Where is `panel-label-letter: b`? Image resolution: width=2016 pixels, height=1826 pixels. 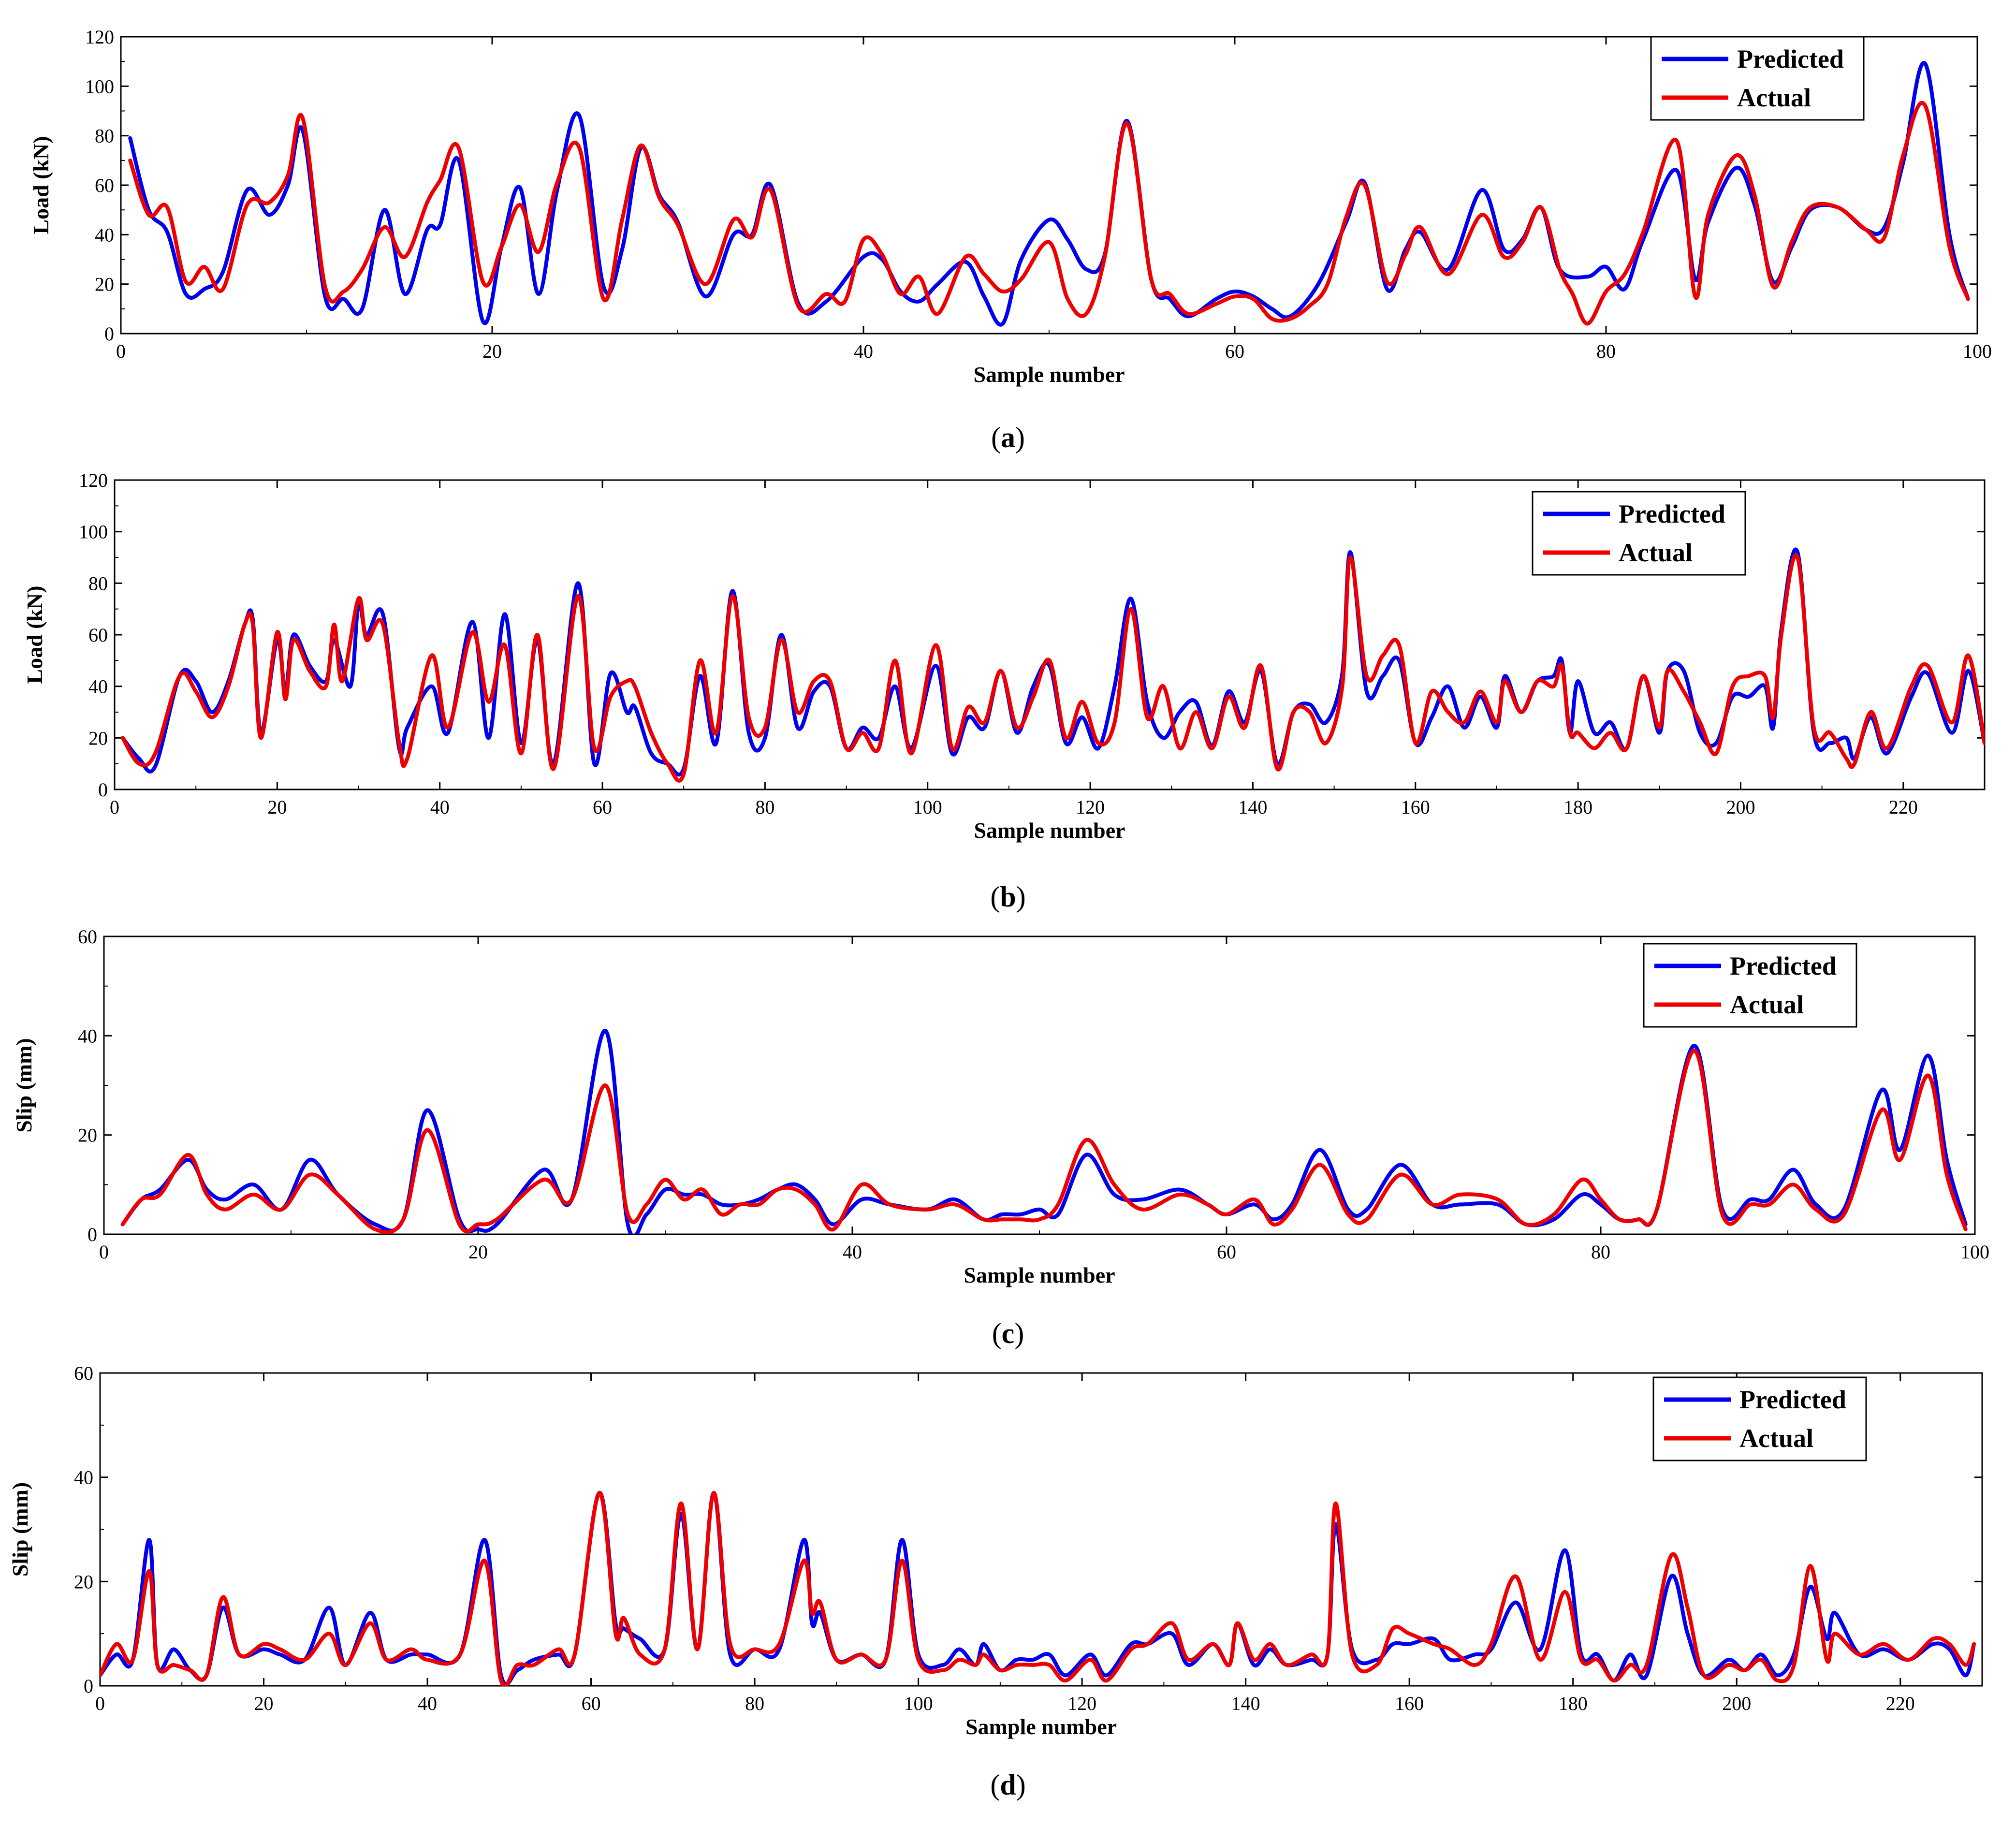
panel-label-letter: b is located at coordinates (1008, 897).